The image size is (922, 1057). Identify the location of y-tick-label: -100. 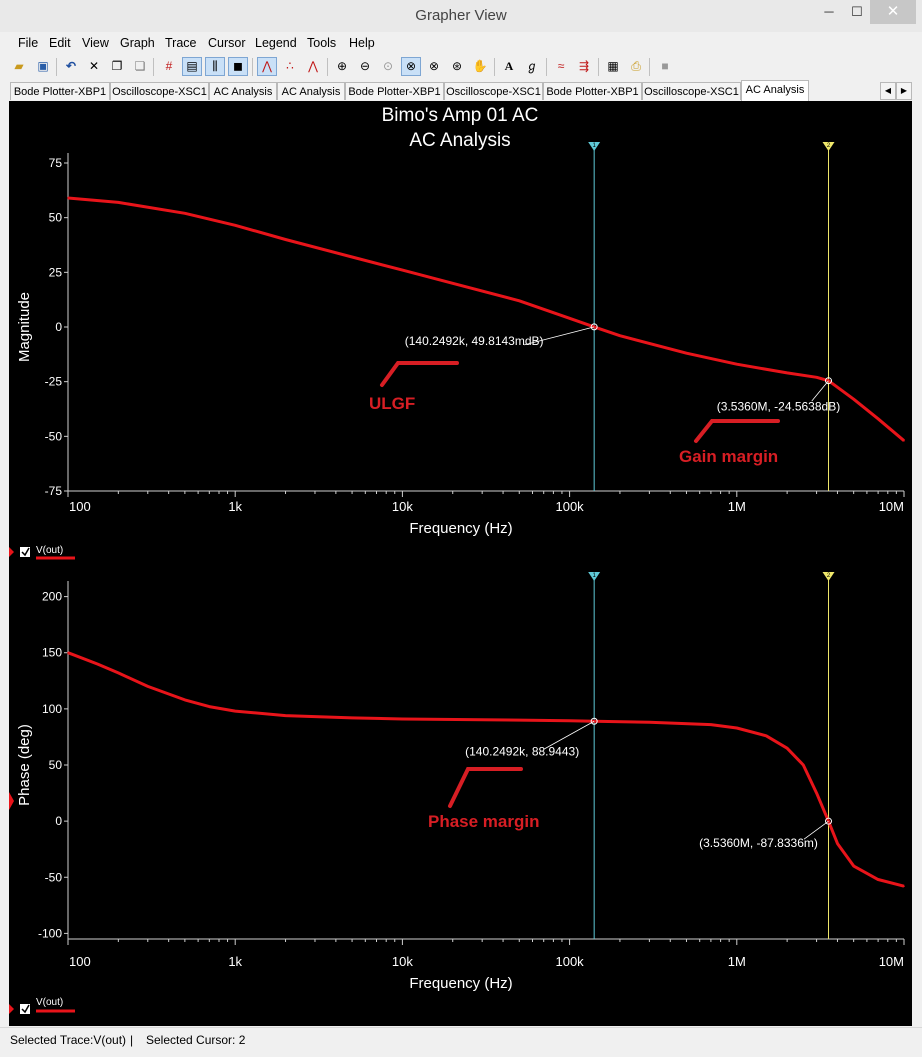
(50, 933).